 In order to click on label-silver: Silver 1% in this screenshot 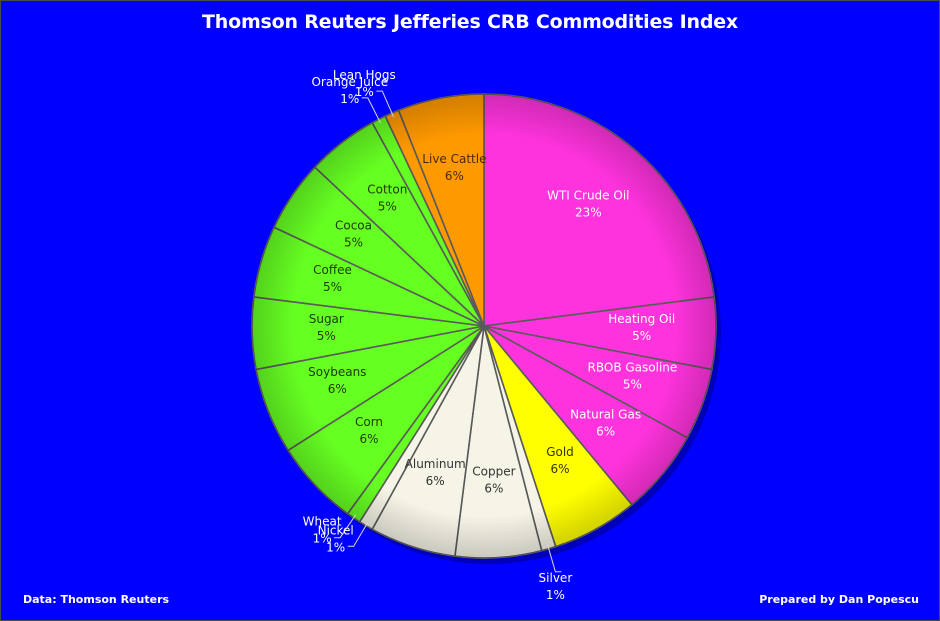, I will do `click(556, 586)`.